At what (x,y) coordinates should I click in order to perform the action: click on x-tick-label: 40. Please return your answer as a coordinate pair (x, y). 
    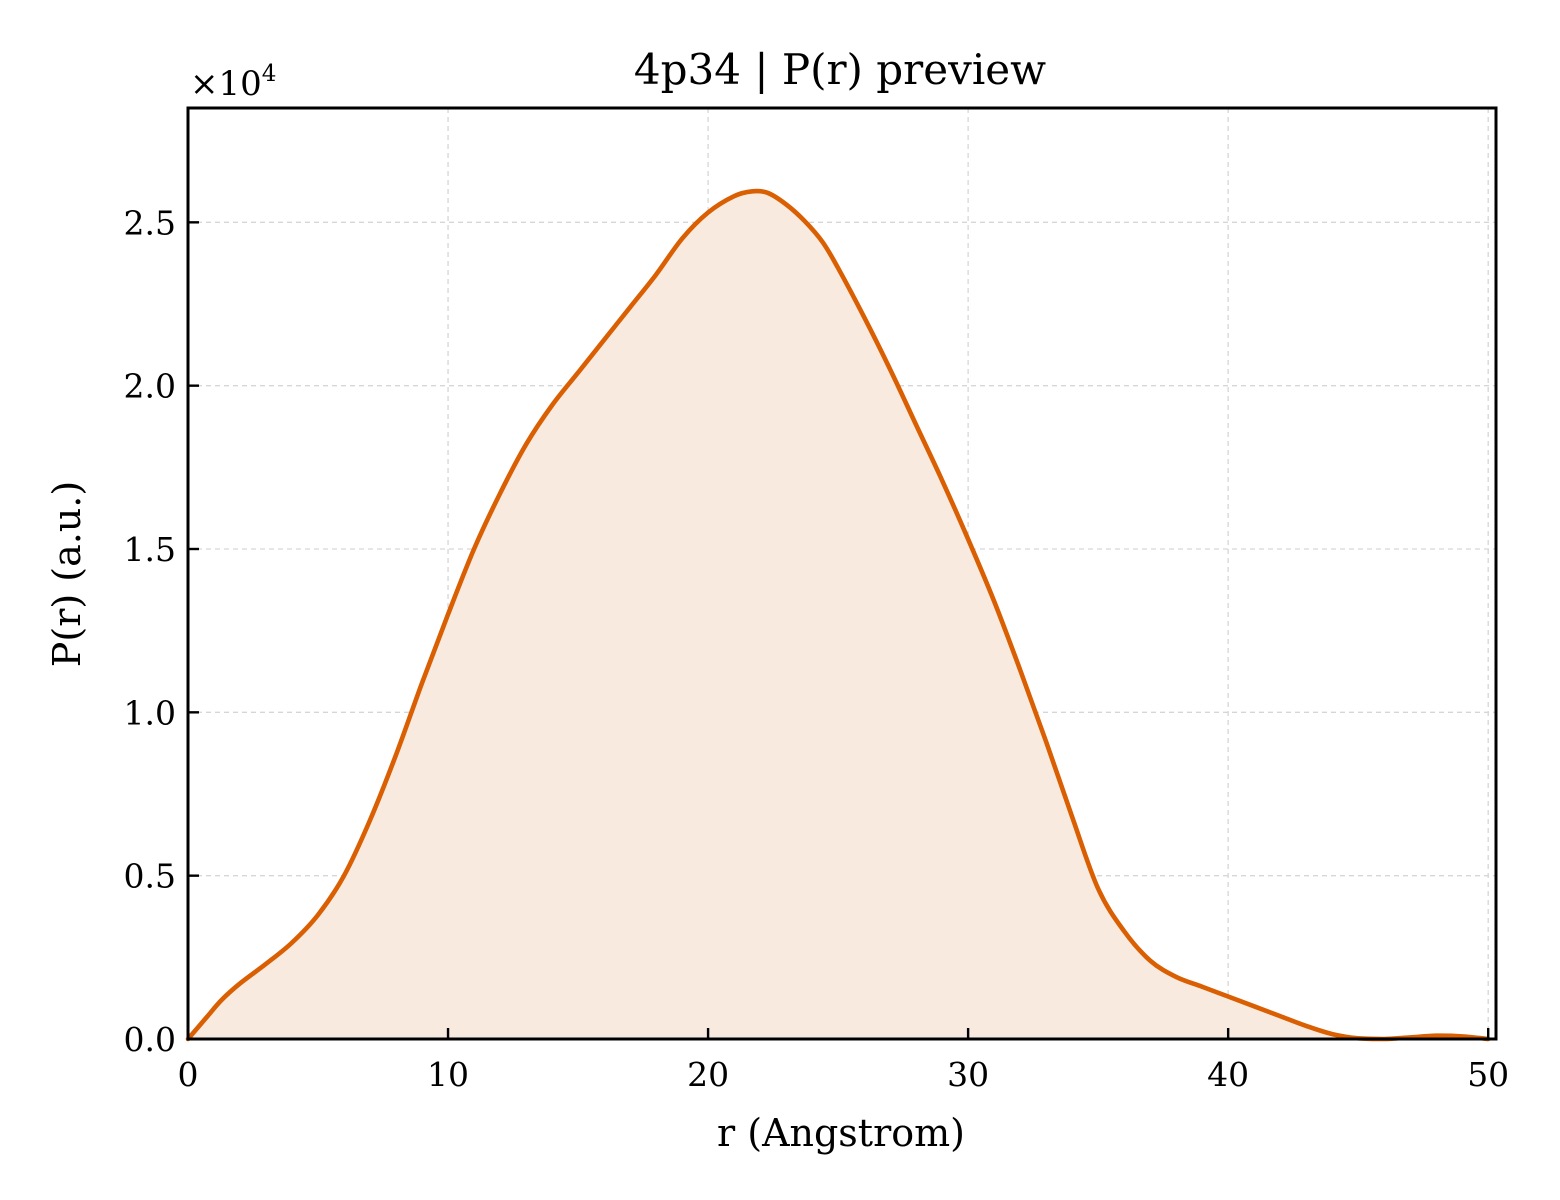
    Looking at the image, I should click on (1228, 1074).